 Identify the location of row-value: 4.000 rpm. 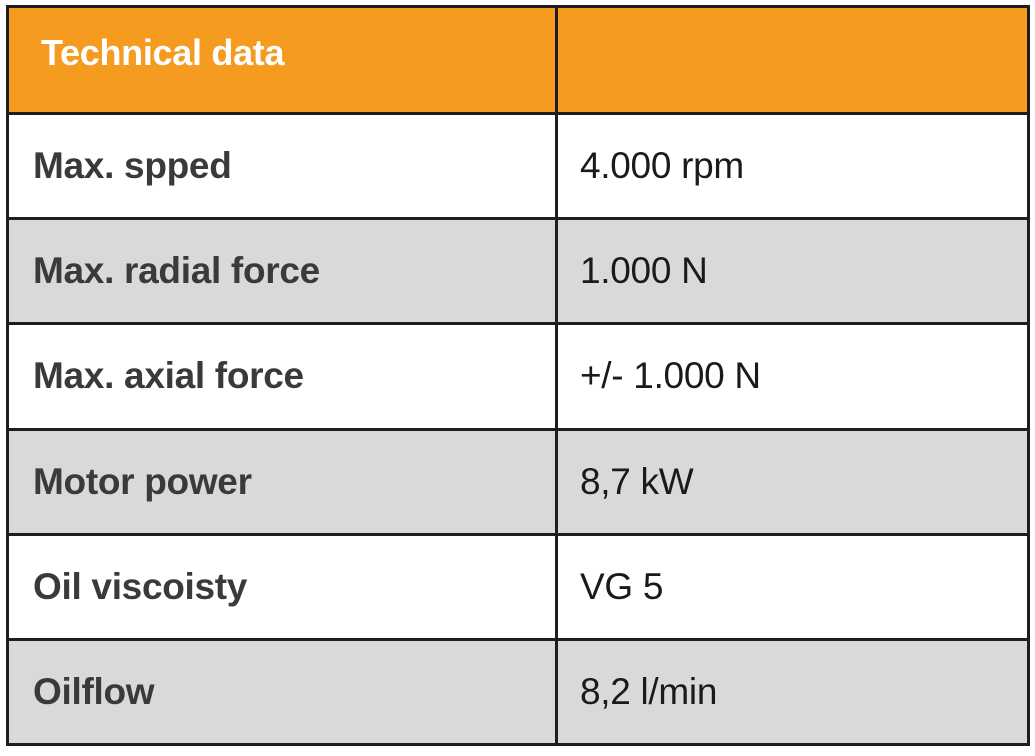
(792, 166).